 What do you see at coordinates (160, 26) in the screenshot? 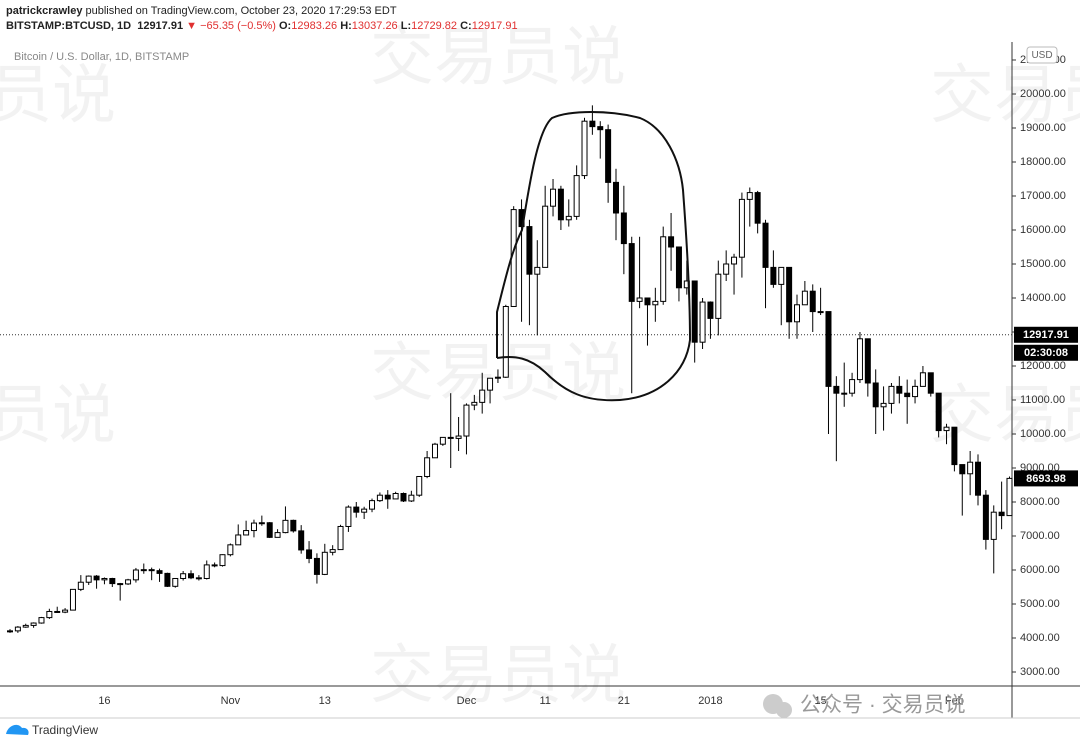
I see `last-price: 12917.91` at bounding box center [160, 26].